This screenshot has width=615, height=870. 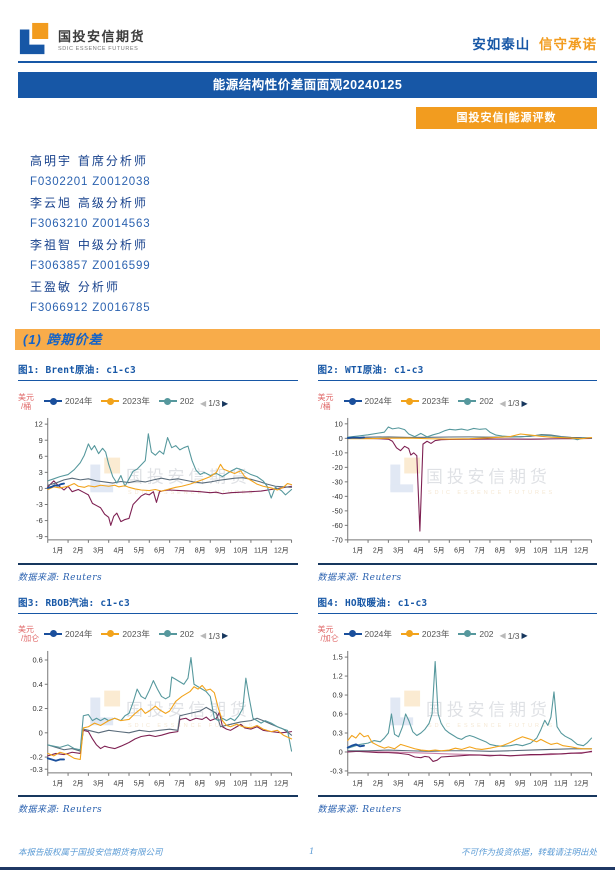 What do you see at coordinates (337, 510) in the screenshot?
I see `svg-text: -50` at bounding box center [337, 510].